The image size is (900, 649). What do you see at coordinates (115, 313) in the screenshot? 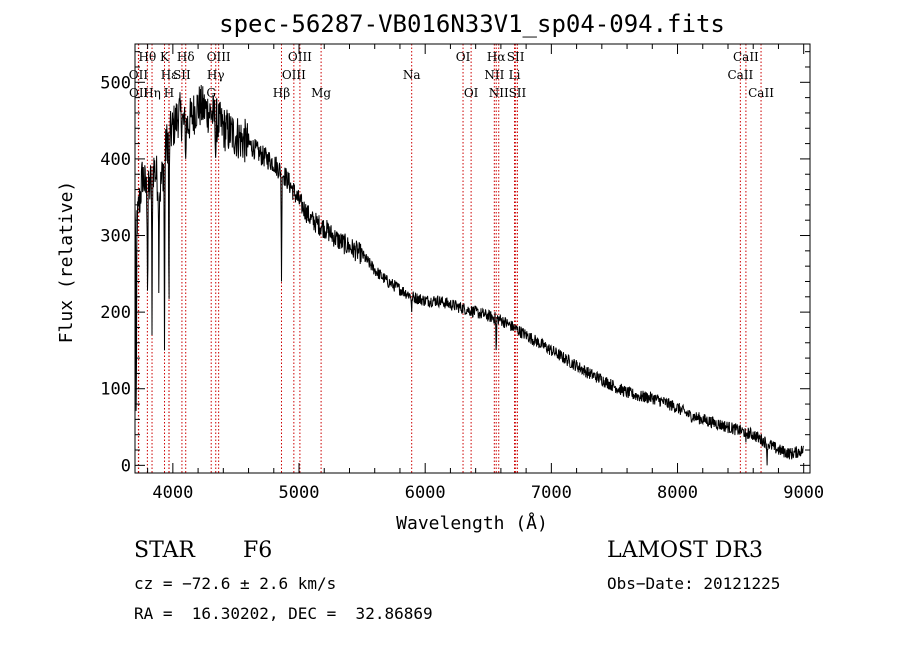
I see `y-tick-label: 200` at bounding box center [115, 313].